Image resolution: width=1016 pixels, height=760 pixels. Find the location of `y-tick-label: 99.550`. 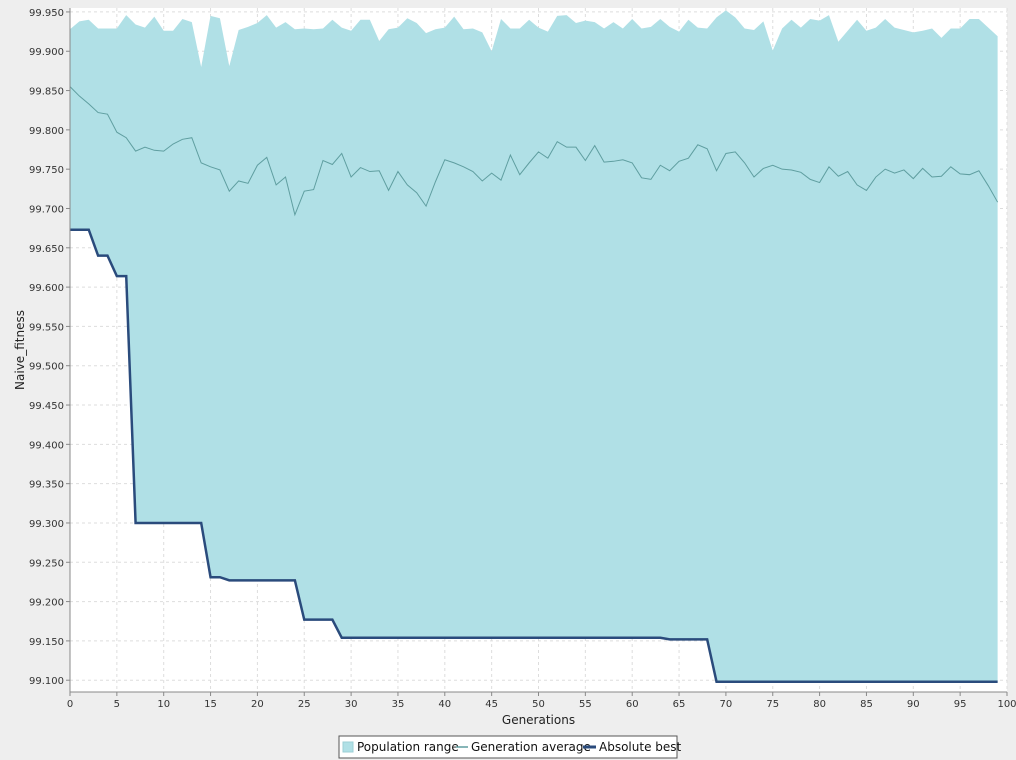

y-tick-label: 99.550 is located at coordinates (46, 327).